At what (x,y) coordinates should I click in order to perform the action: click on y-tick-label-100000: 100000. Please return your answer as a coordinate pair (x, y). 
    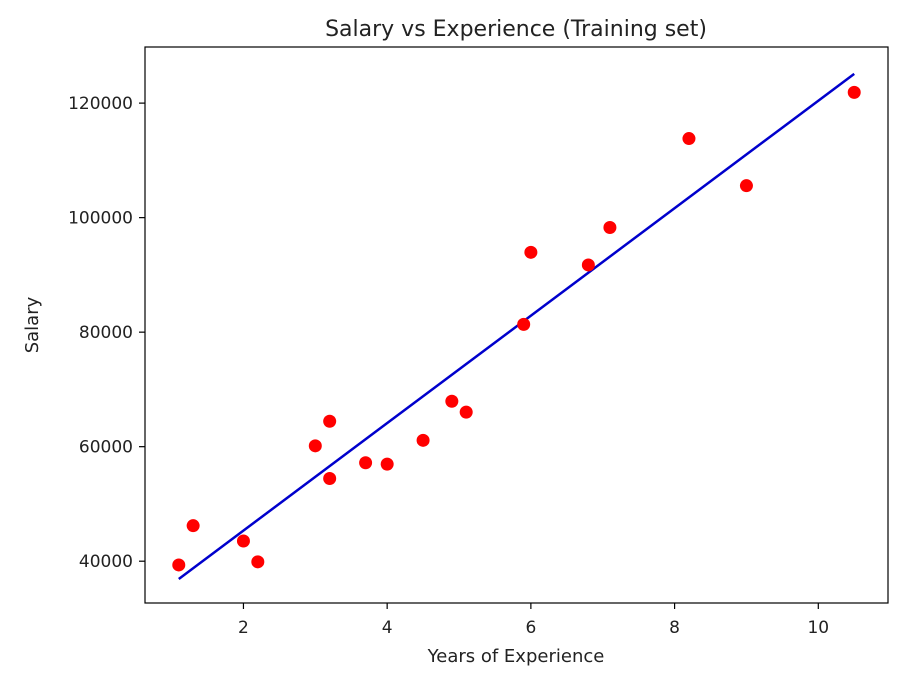
    Looking at the image, I should click on (100, 219).